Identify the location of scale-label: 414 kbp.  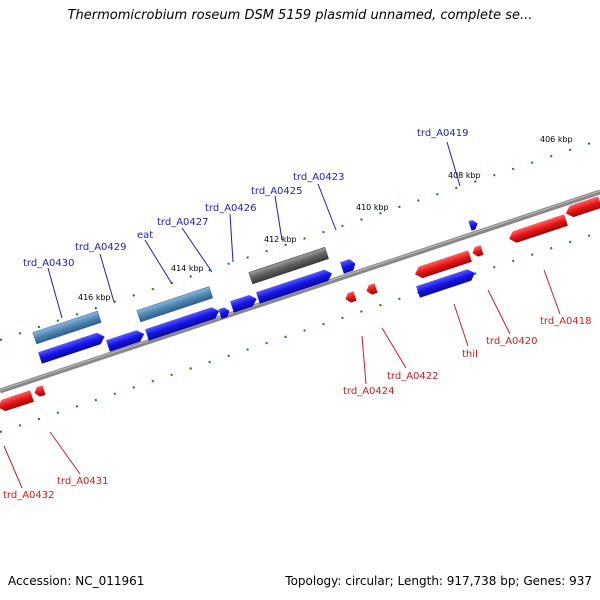
(187, 268).